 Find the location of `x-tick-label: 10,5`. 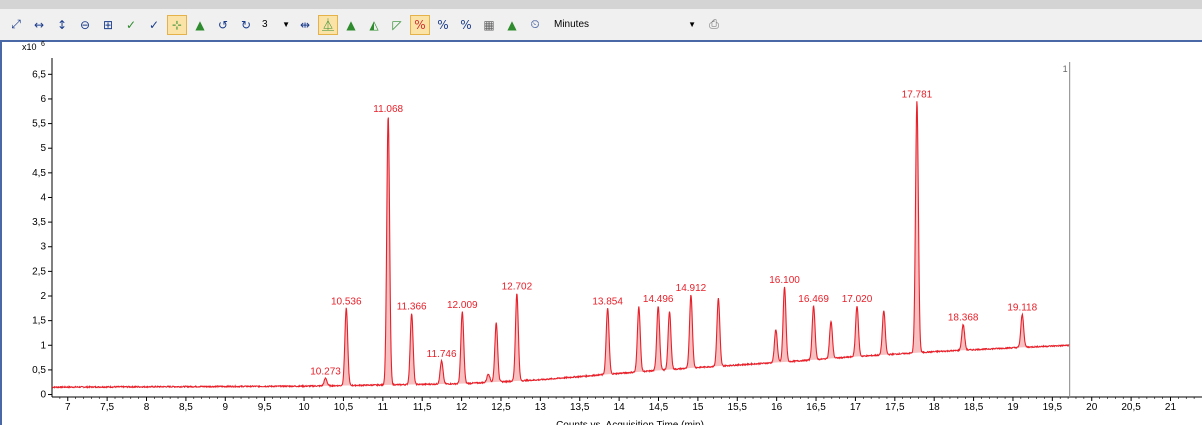

x-tick-label: 10,5 is located at coordinates (344, 407).